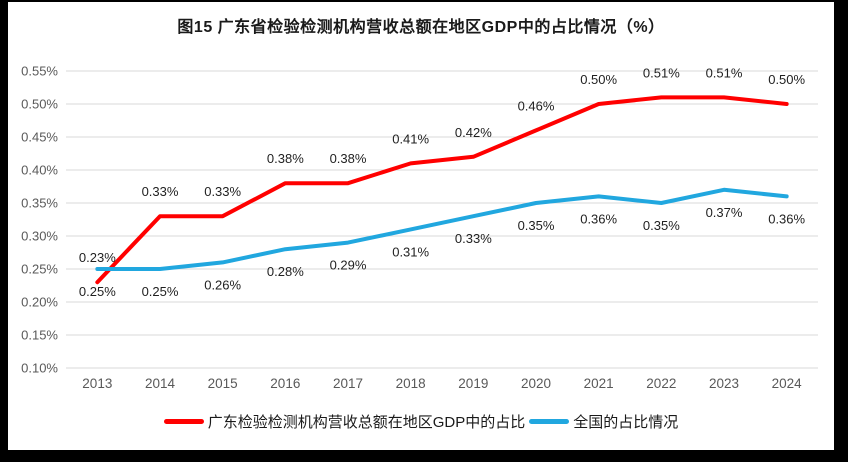 The width and height of the screenshot is (848, 462). Describe the element at coordinates (549, 421) in the screenshot. I see `blue-line-swatch-icon` at that location.